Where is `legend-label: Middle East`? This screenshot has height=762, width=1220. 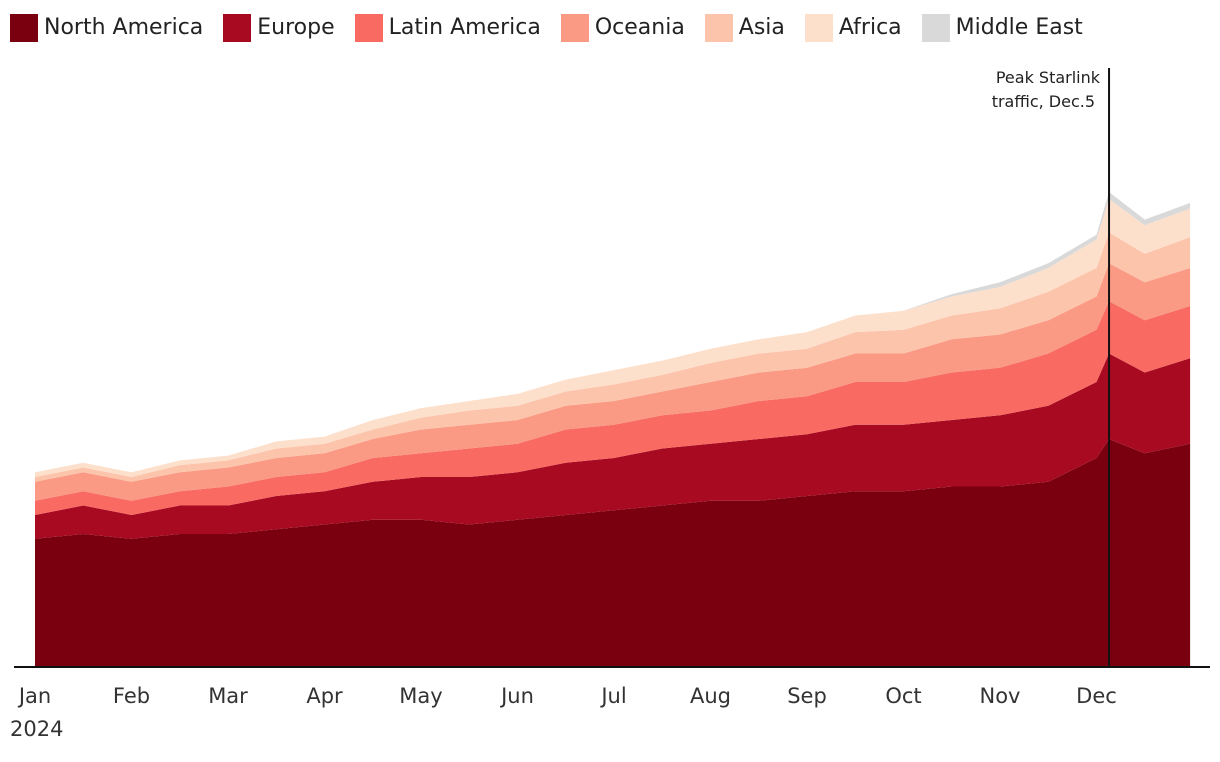 legend-label: Middle East is located at coordinates (1019, 27).